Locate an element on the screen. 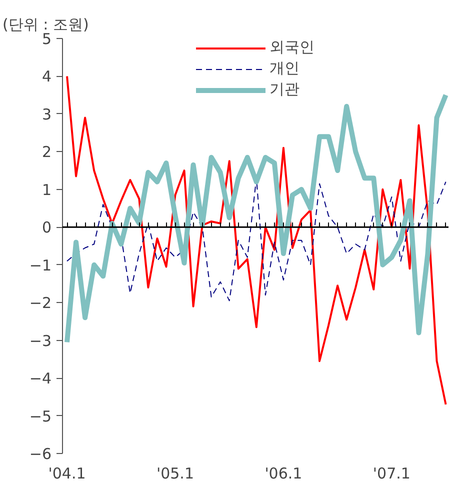 The image size is (450, 485). y-tick-label: 2 is located at coordinates (47, 152).